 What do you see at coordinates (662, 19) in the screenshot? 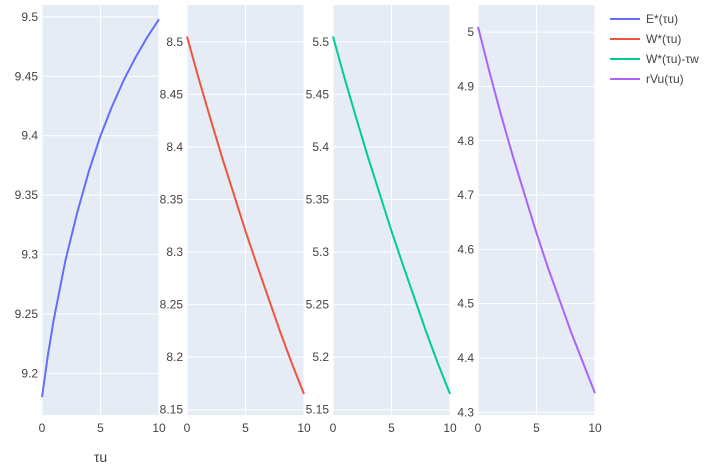
I see `legend-label: E*(τu)` at bounding box center [662, 19].